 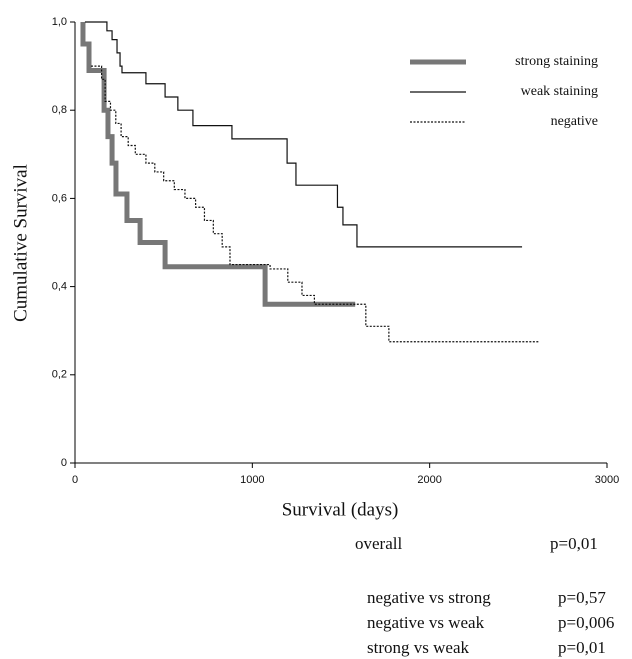 What do you see at coordinates (59, 110) in the screenshot?
I see `y-tick-label: 0,8` at bounding box center [59, 110].